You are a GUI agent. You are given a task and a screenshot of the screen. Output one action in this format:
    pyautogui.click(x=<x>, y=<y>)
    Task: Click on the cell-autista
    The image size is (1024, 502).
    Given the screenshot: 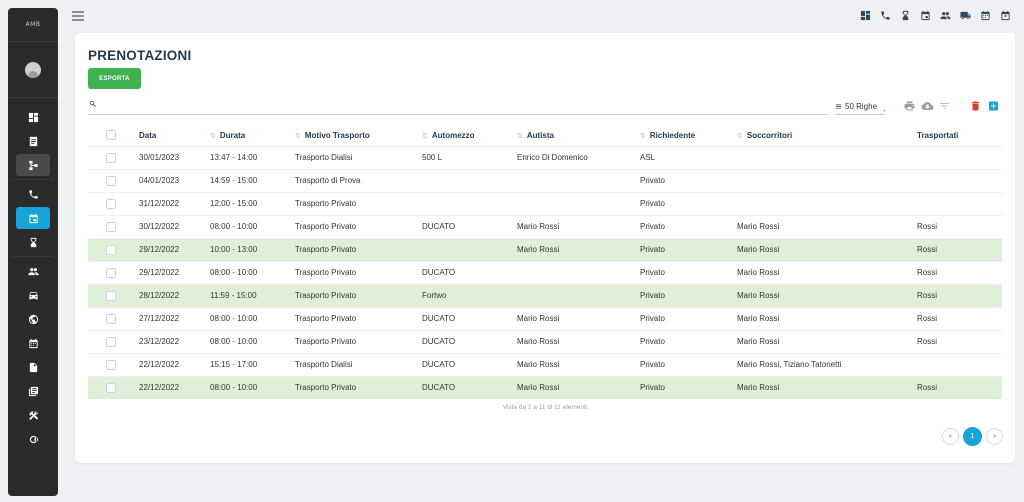 What is the action you would take?
    pyautogui.click(x=578, y=180)
    